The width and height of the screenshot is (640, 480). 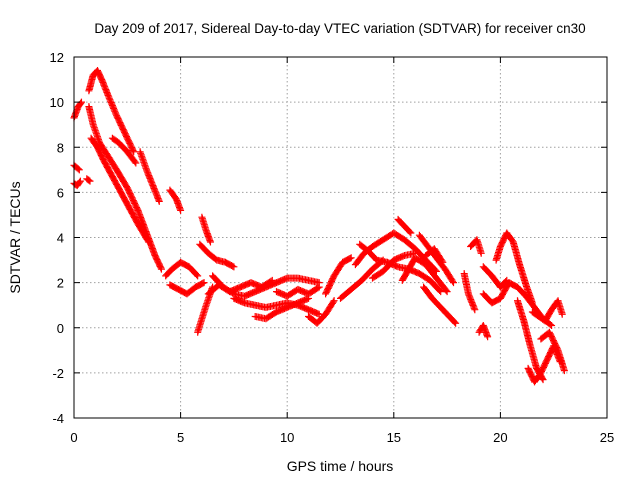 I want to click on y-tick-label: 10, so click(x=57, y=102).